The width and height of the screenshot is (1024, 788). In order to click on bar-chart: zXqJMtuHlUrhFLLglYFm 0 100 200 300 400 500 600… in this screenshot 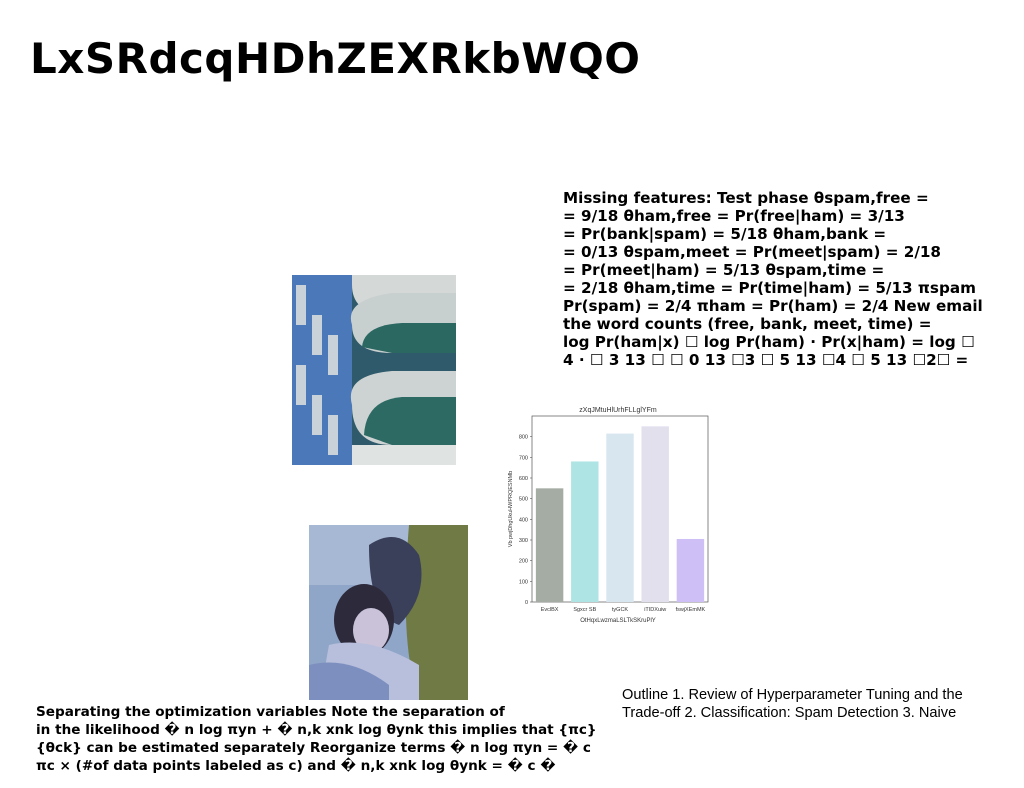, I will do `click(612, 514)`.